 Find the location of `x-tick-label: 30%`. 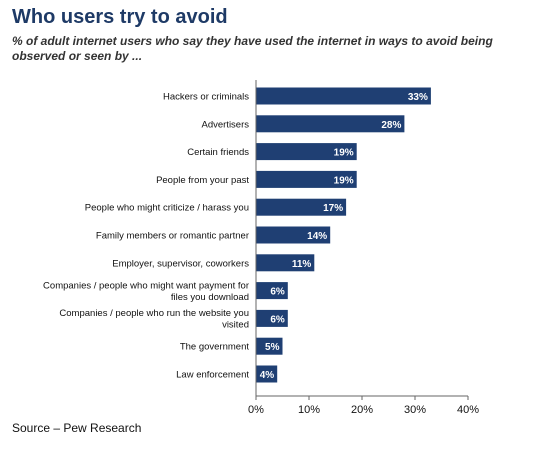

x-tick-label: 30% is located at coordinates (415, 410).